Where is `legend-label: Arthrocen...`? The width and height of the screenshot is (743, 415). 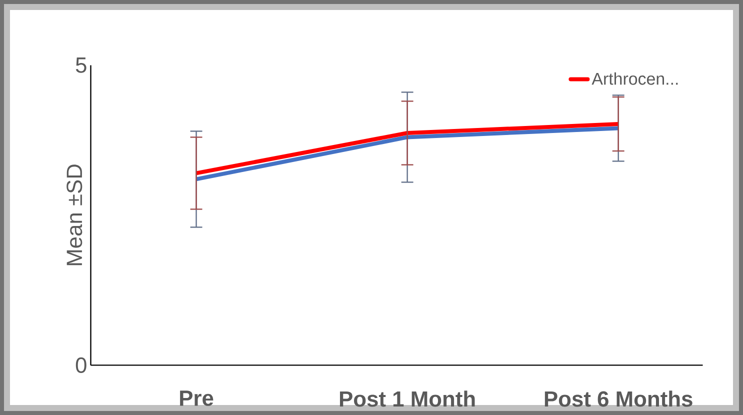
legend-label: Arthrocen... is located at coordinates (635, 78).